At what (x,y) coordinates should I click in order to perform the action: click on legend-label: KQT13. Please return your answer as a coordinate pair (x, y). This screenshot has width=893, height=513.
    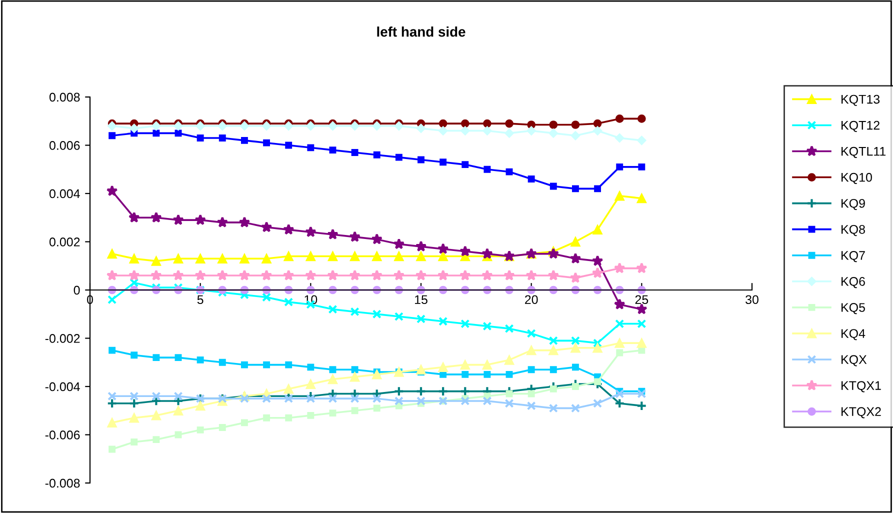
    Looking at the image, I should click on (861, 100).